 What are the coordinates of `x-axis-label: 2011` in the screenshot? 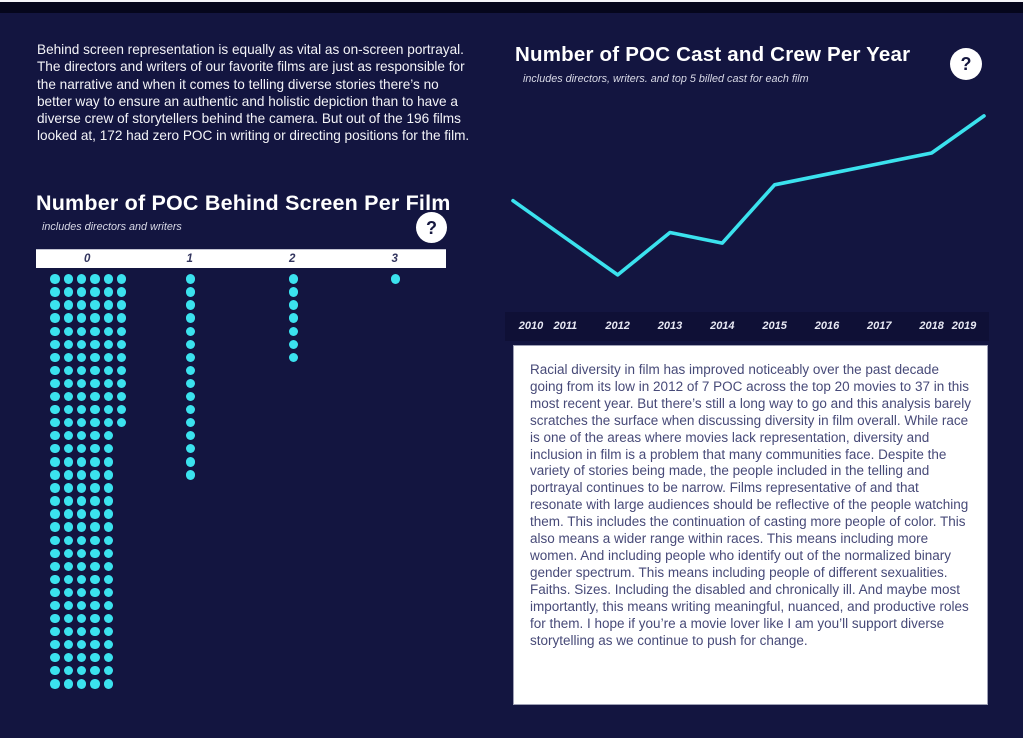 It's located at (565, 326).